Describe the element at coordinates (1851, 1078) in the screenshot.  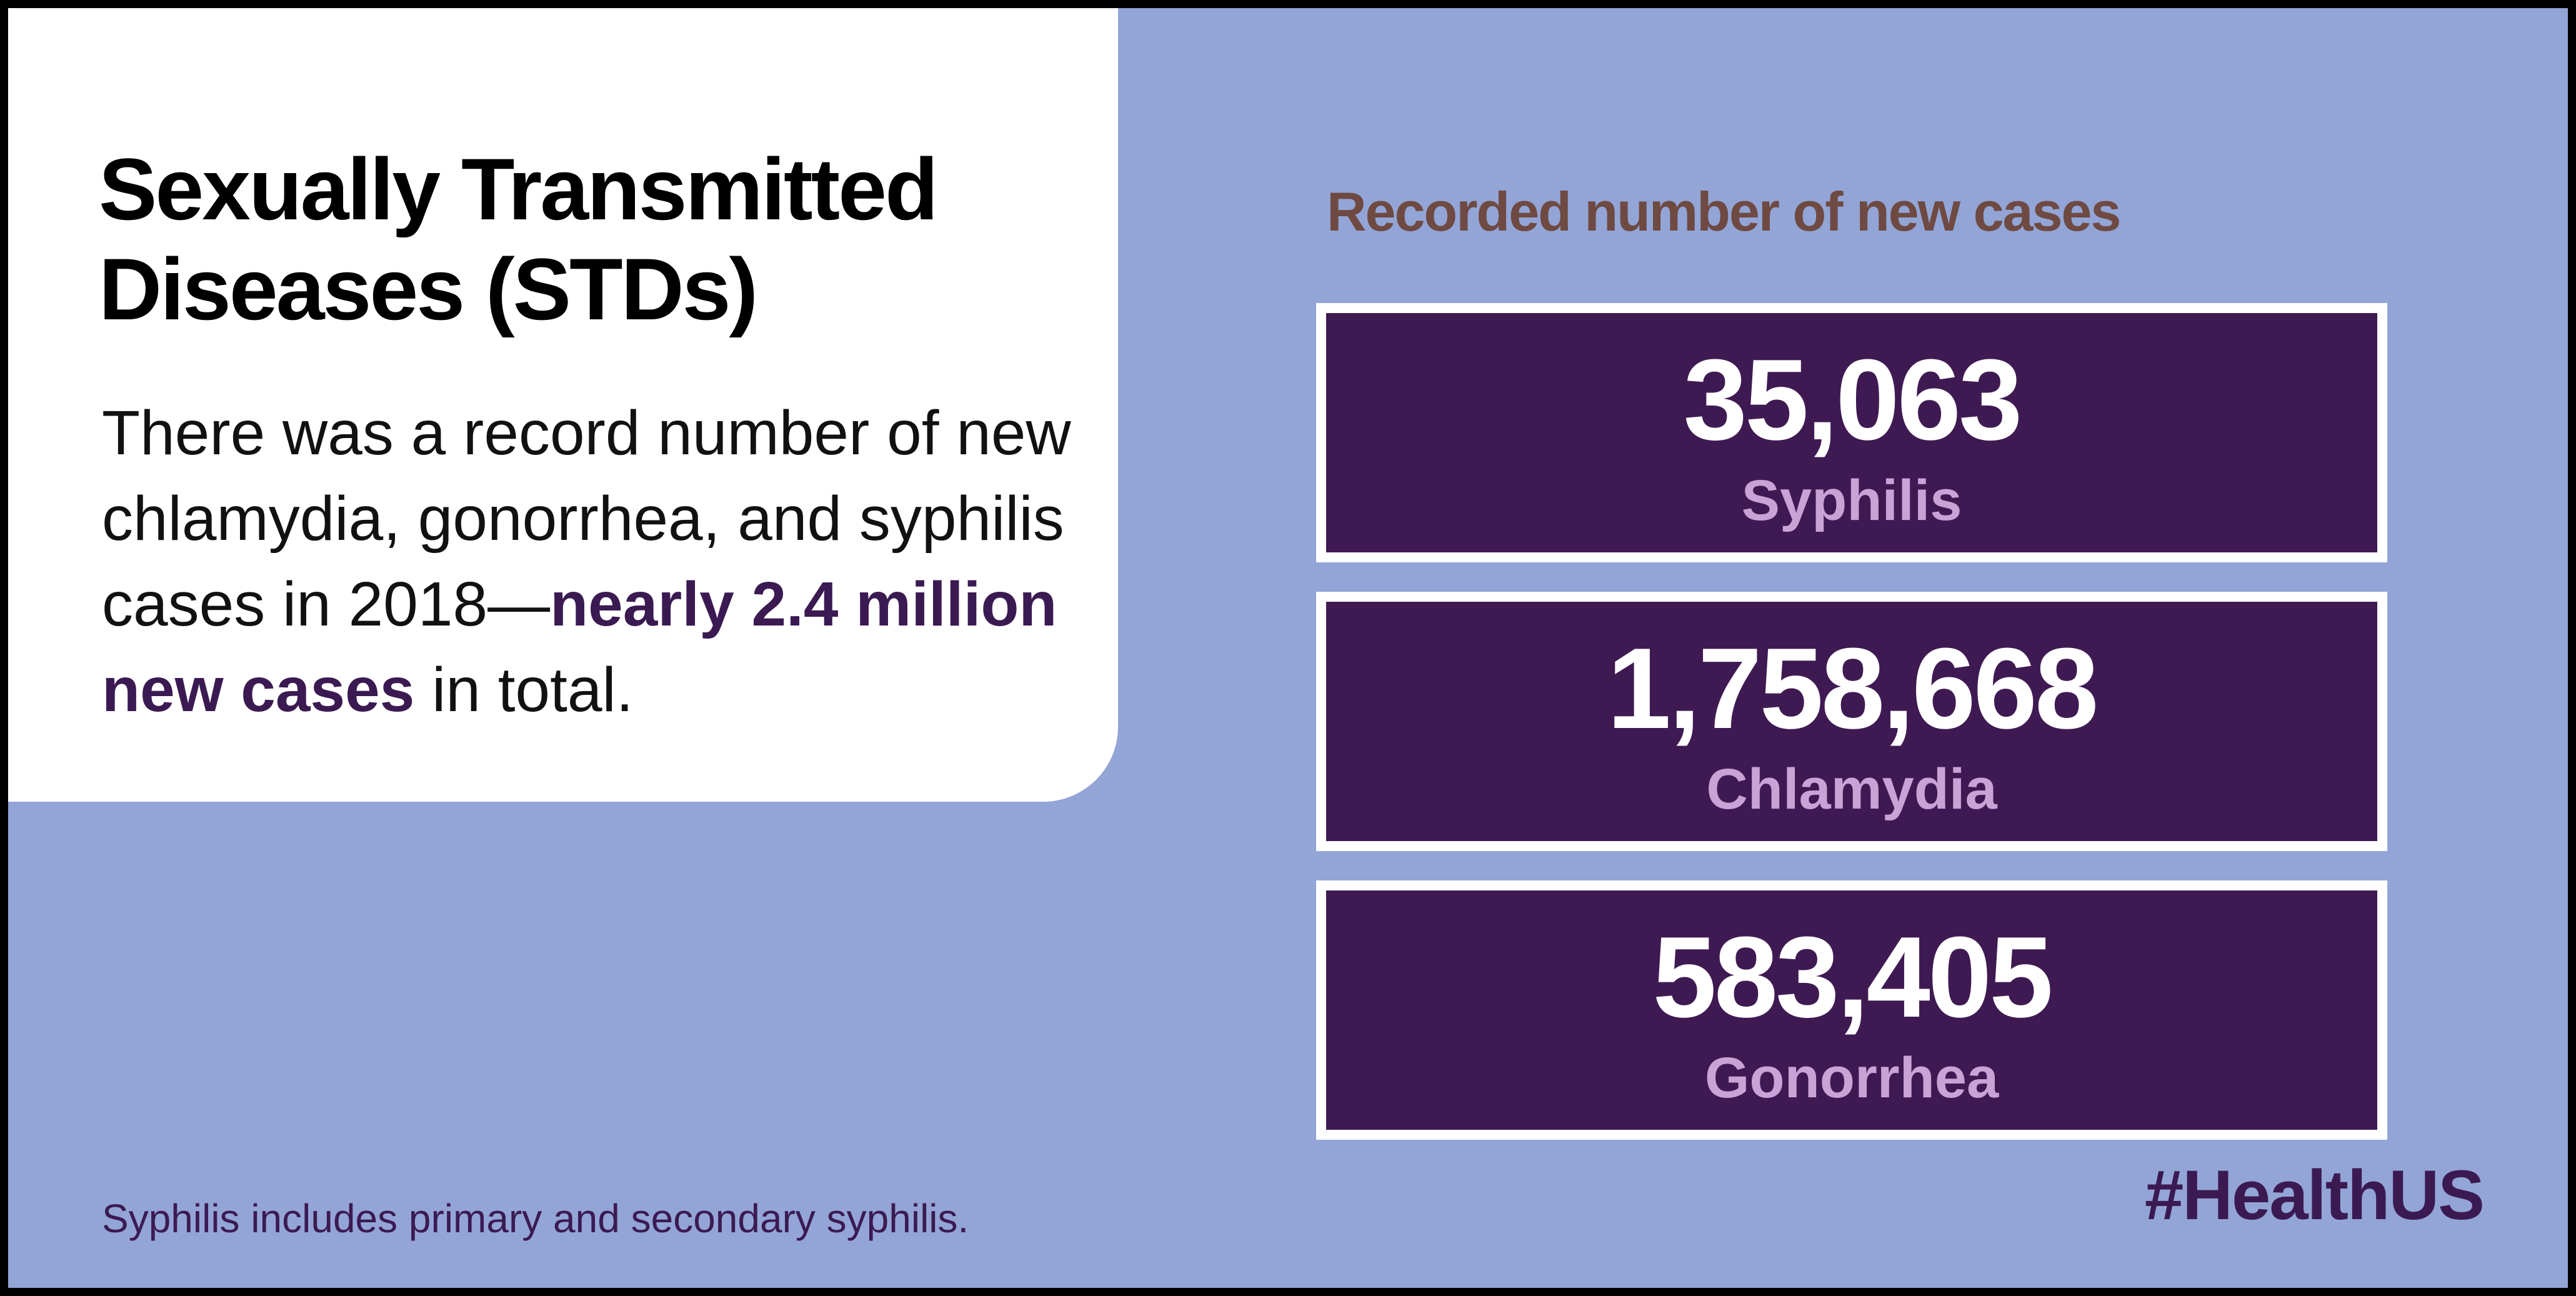
I see `stat-label: Gonorrhea` at that location.